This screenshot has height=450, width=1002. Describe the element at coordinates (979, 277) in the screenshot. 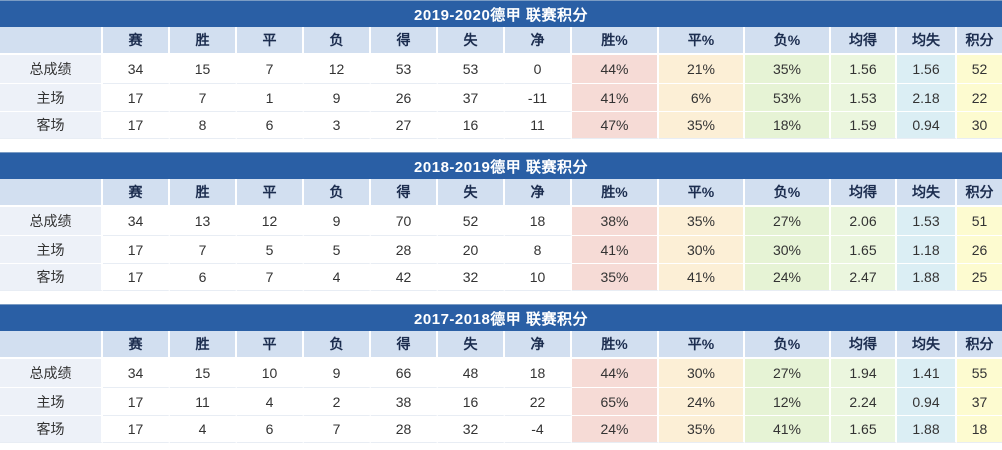

I see `cell-points: 25` at that location.